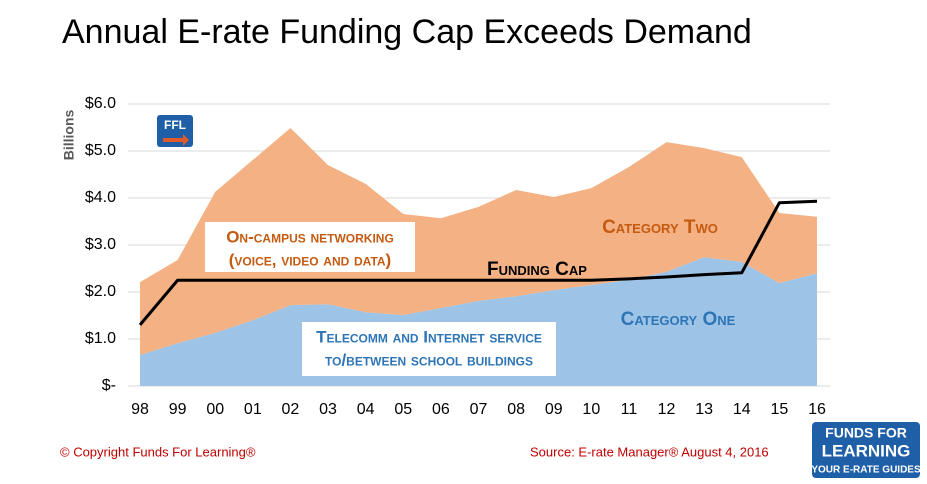  What do you see at coordinates (310, 236) in the screenshot?
I see `annotation: On-campus networking` at bounding box center [310, 236].